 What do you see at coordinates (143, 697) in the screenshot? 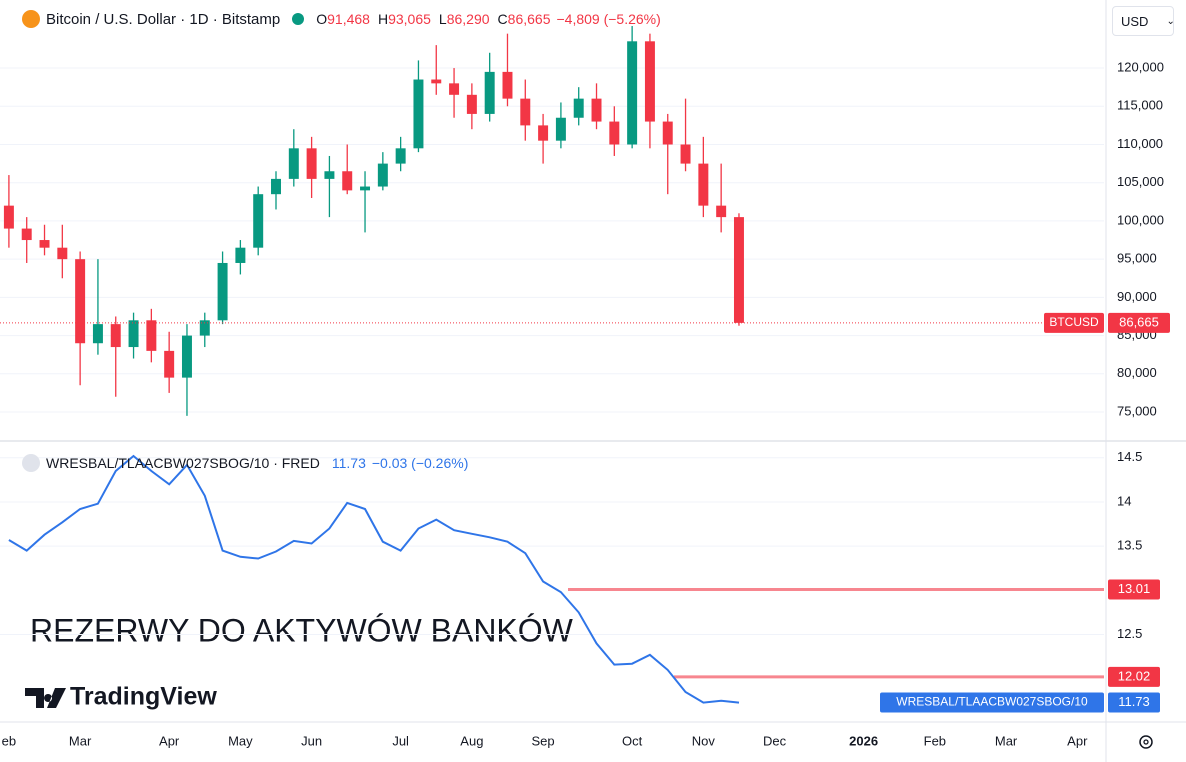
I see `watermark-text: TradingView` at bounding box center [143, 697].